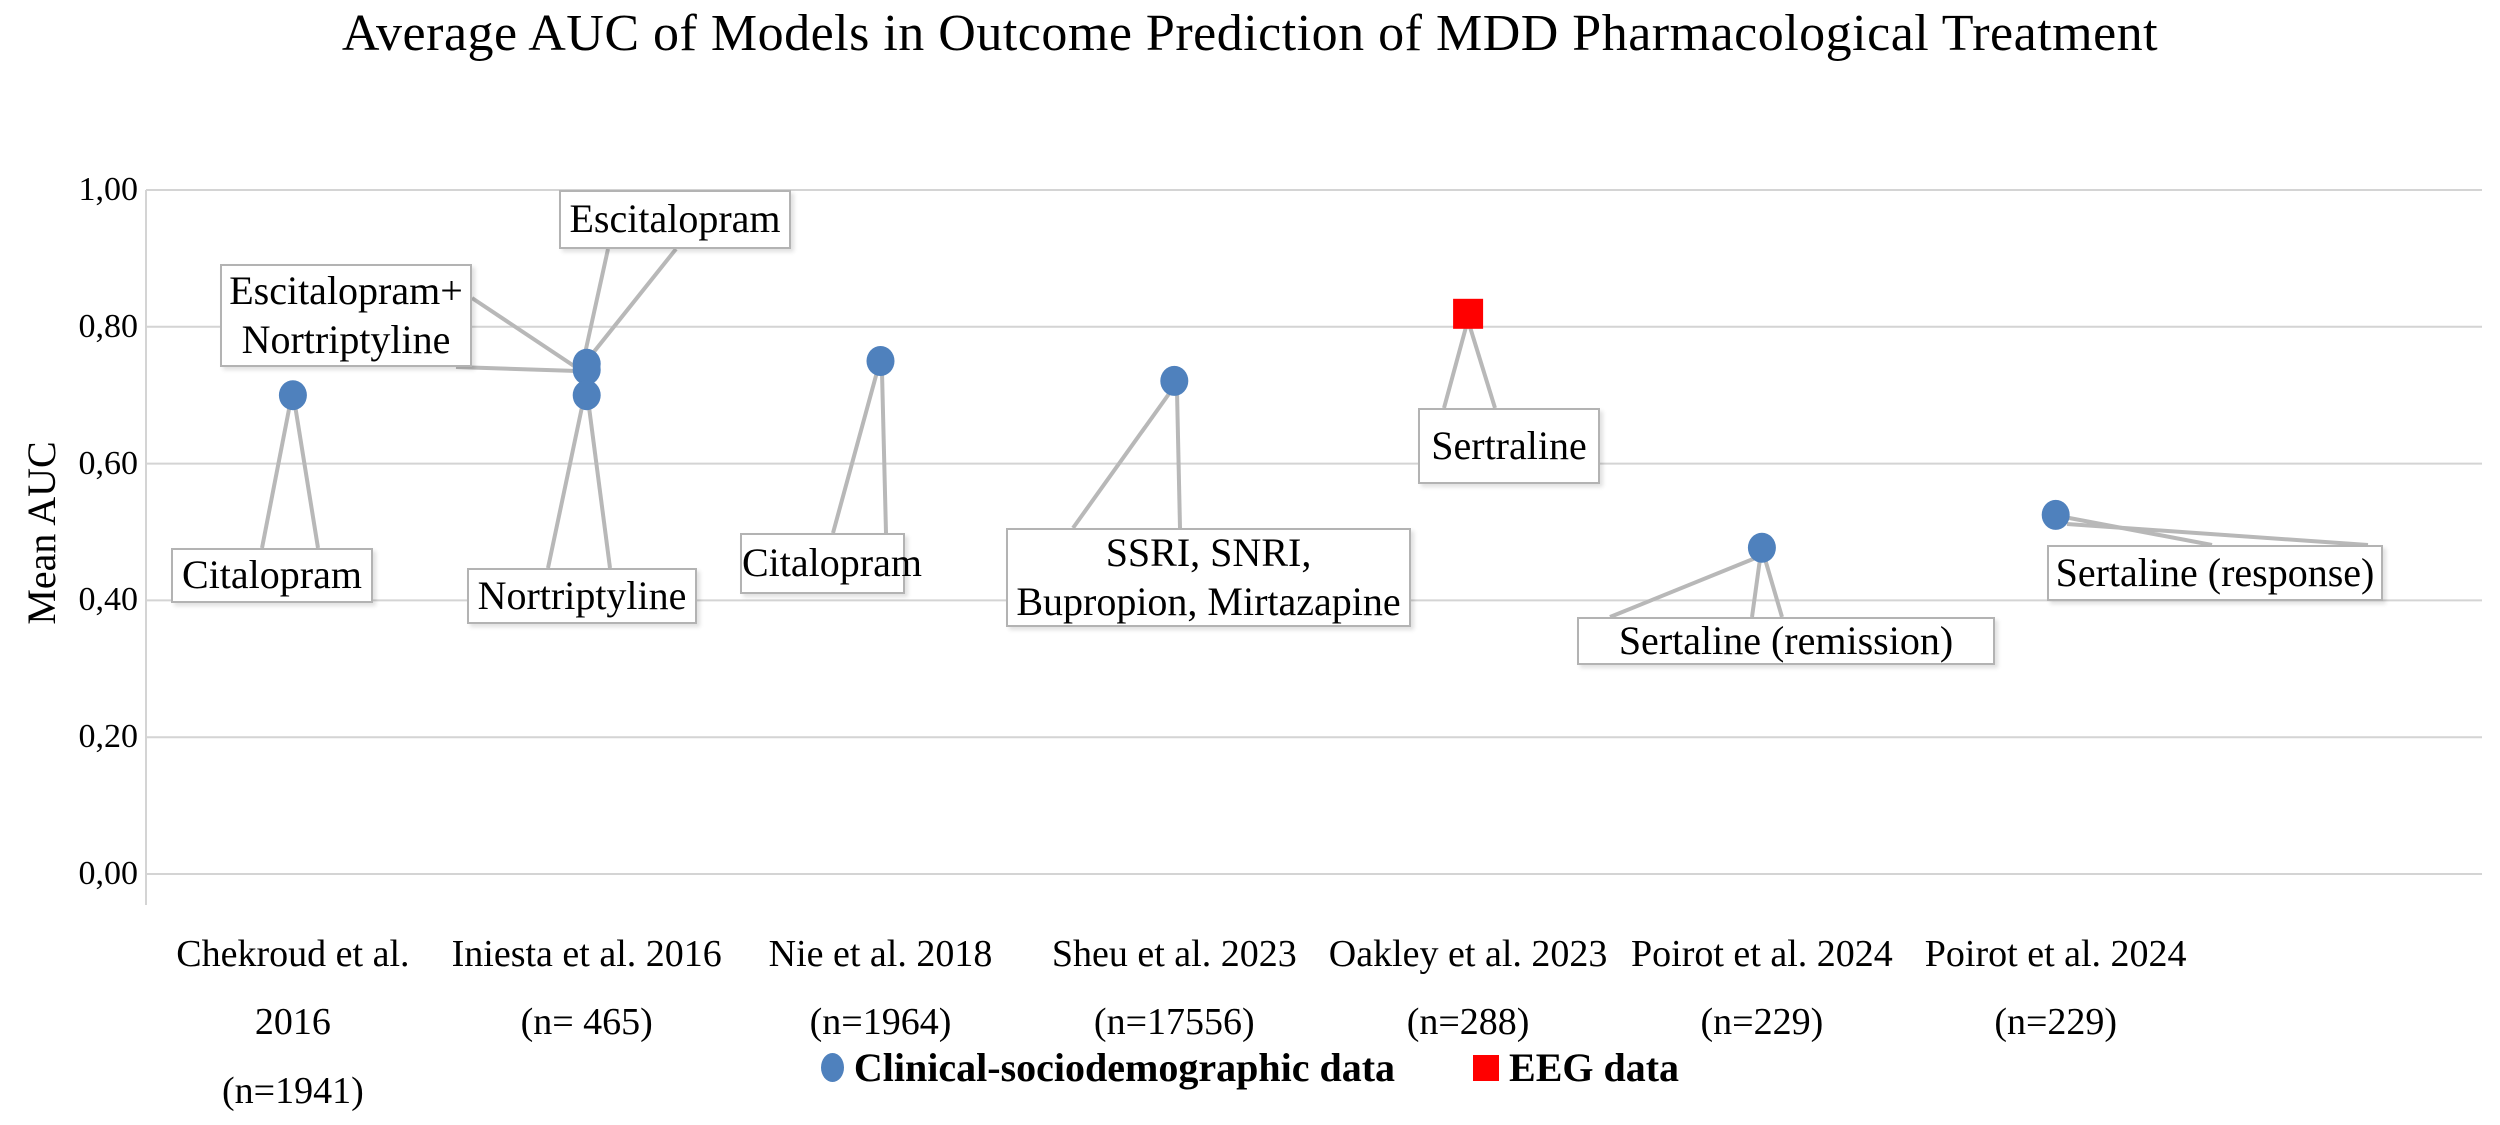 The image size is (2500, 1125). I want to click on y-axis-title: Mean AUC, so click(41, 533).